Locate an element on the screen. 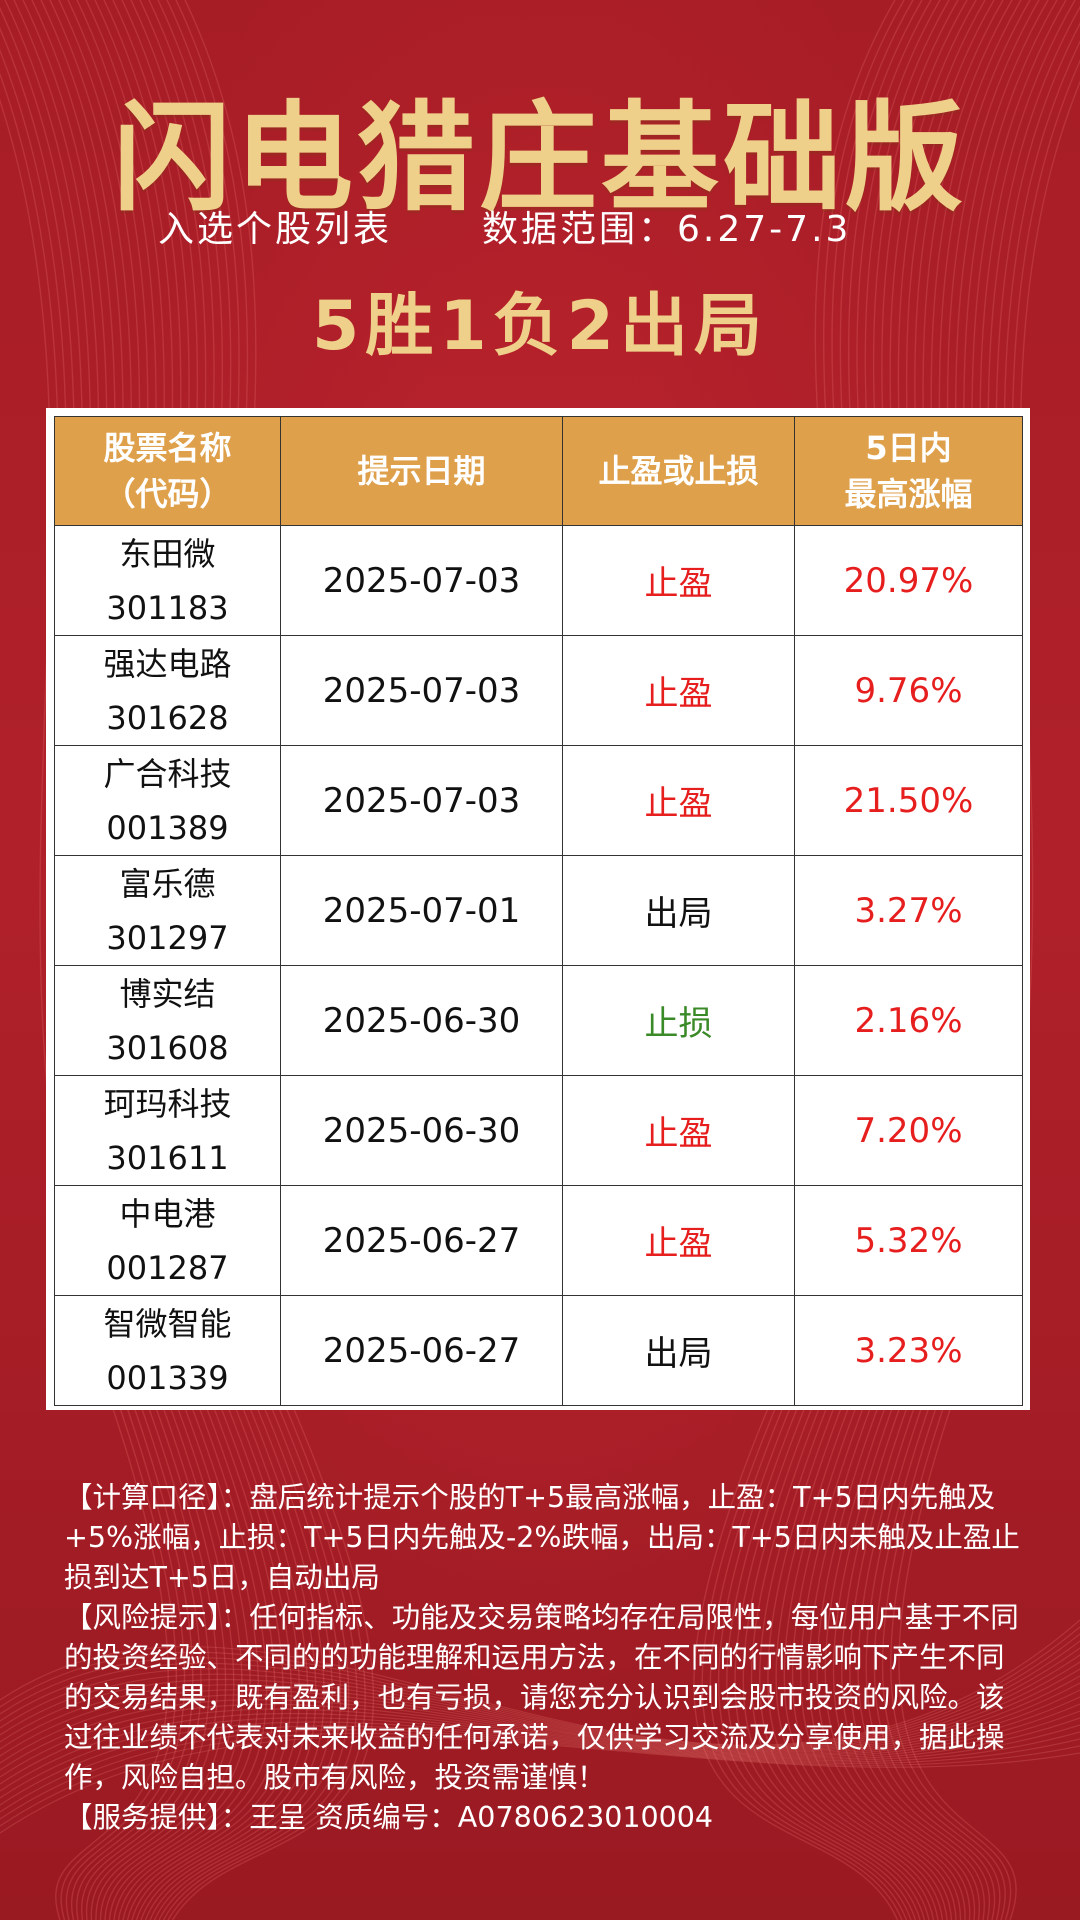 Image resolution: width=1080 pixels, height=1920 pixels. max-gain-cell: 21.50% is located at coordinates (908, 800).